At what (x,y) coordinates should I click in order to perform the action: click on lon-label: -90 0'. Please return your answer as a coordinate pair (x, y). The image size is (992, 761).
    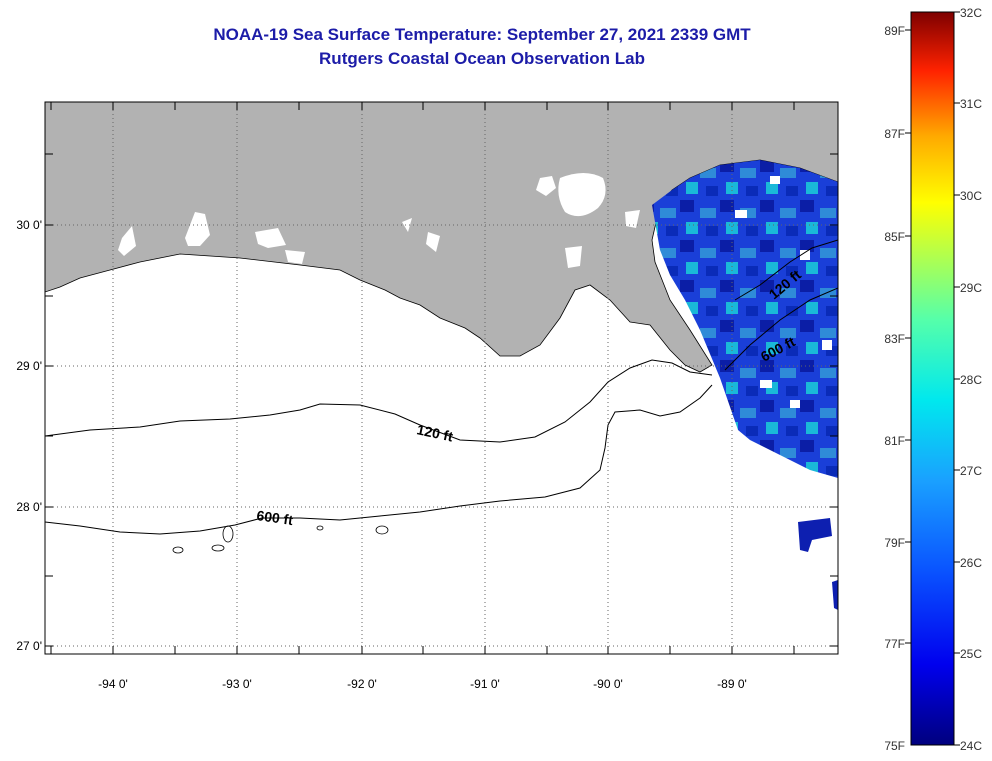
    Looking at the image, I should click on (608, 684).